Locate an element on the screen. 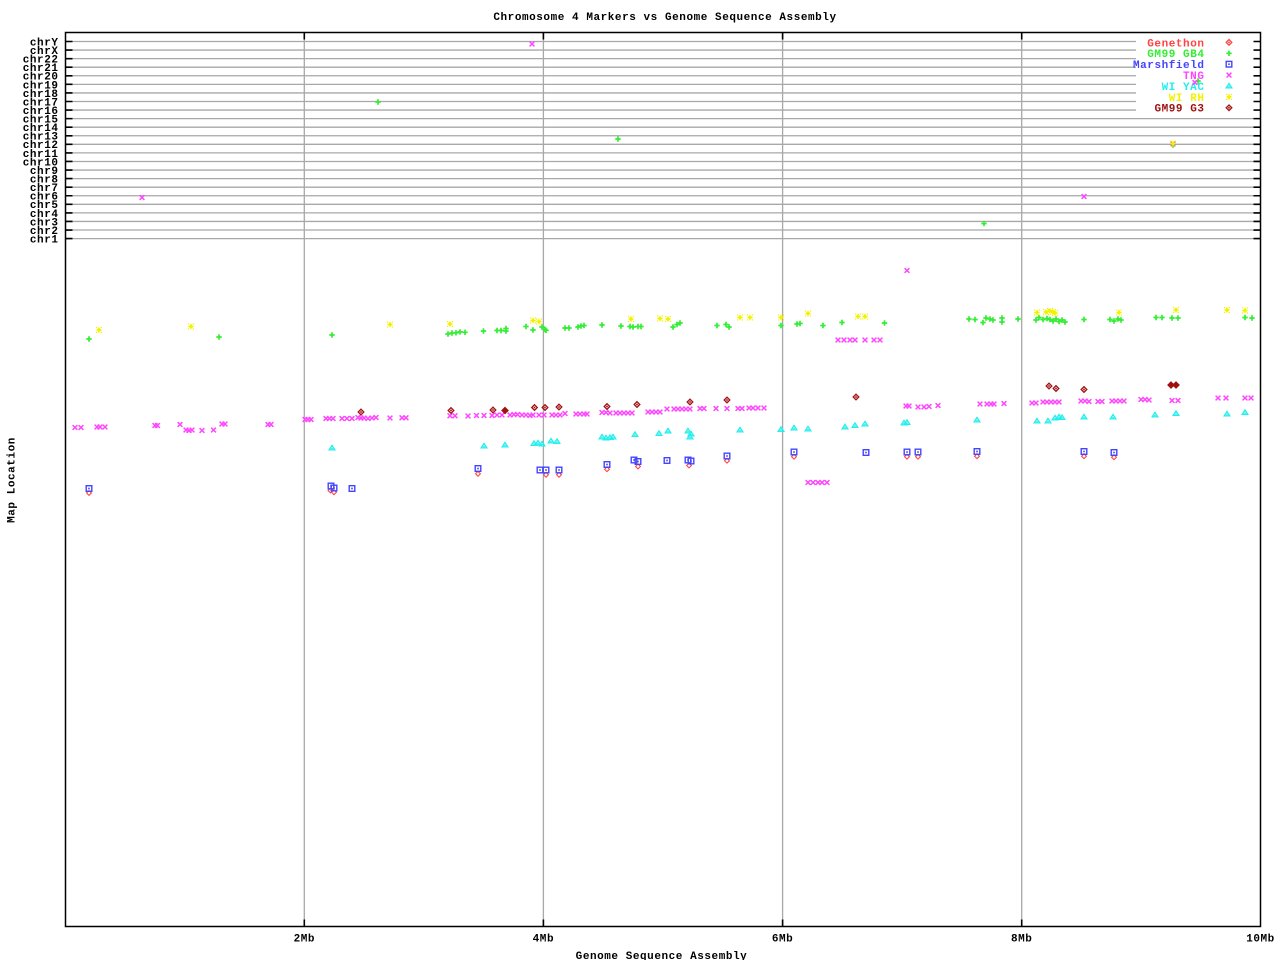 This screenshot has height=965, width=1280. svg-text: chr1 is located at coordinates (44, 241).